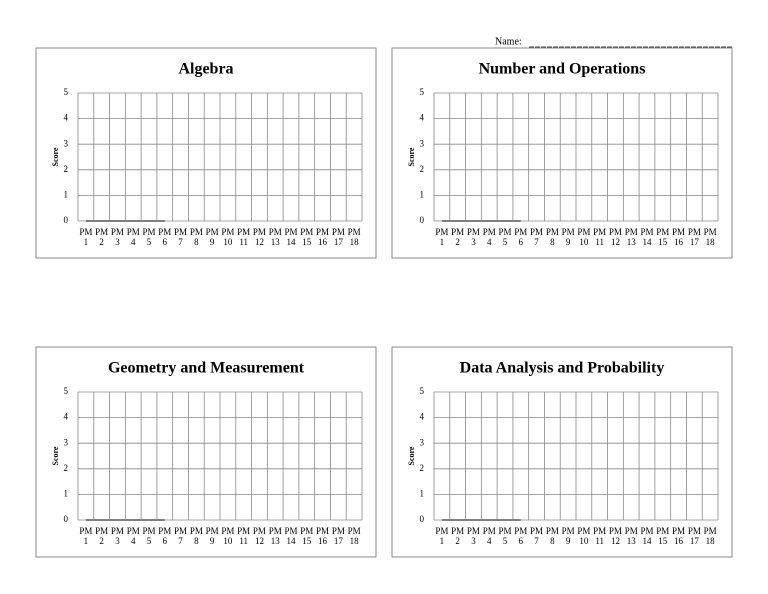  What do you see at coordinates (562, 69) in the screenshot?
I see `chart-title: Number and Operations` at bounding box center [562, 69].